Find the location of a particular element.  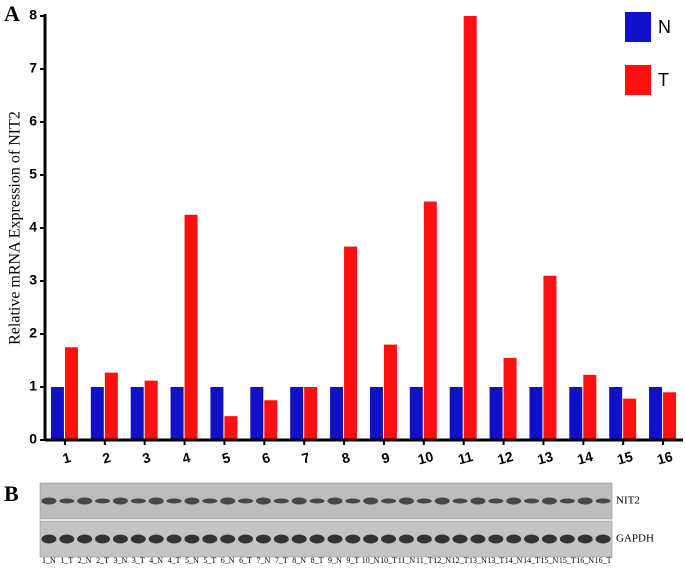

y-tick-label: 4 is located at coordinates (33, 227).